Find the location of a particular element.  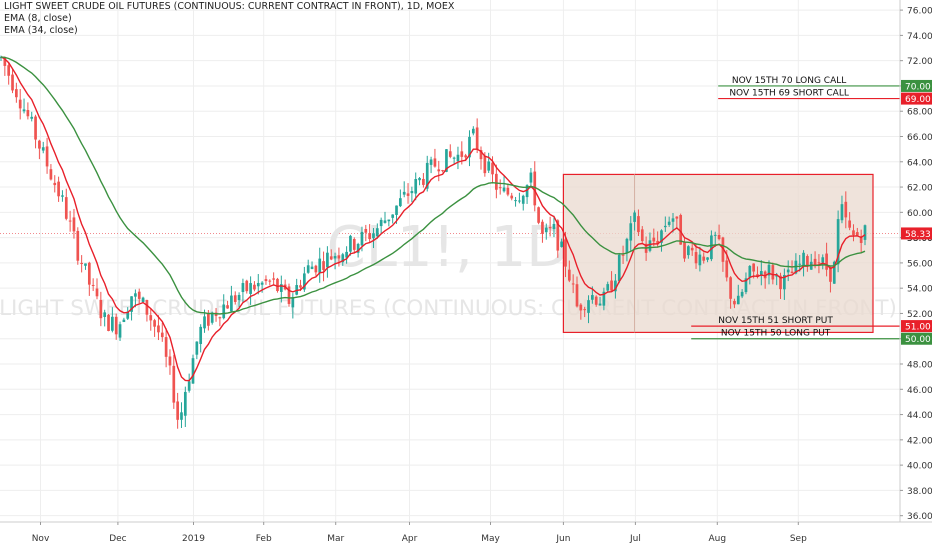

price-tick-label: 60.00 is located at coordinates (919, 214).